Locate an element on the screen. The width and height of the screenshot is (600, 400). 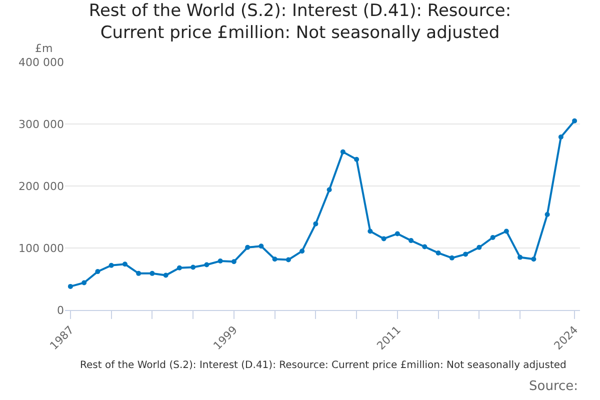
y-tick-label: 400 000 is located at coordinates (41, 62).